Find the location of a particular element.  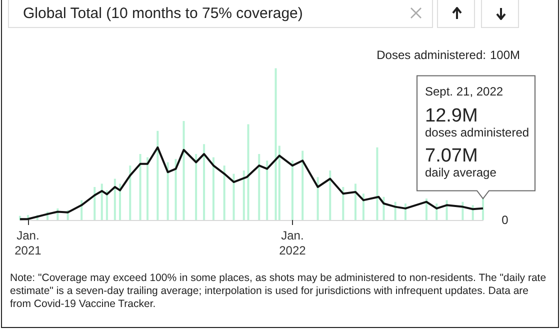

x-tick-label: Jan. 2021 is located at coordinates (28, 243).